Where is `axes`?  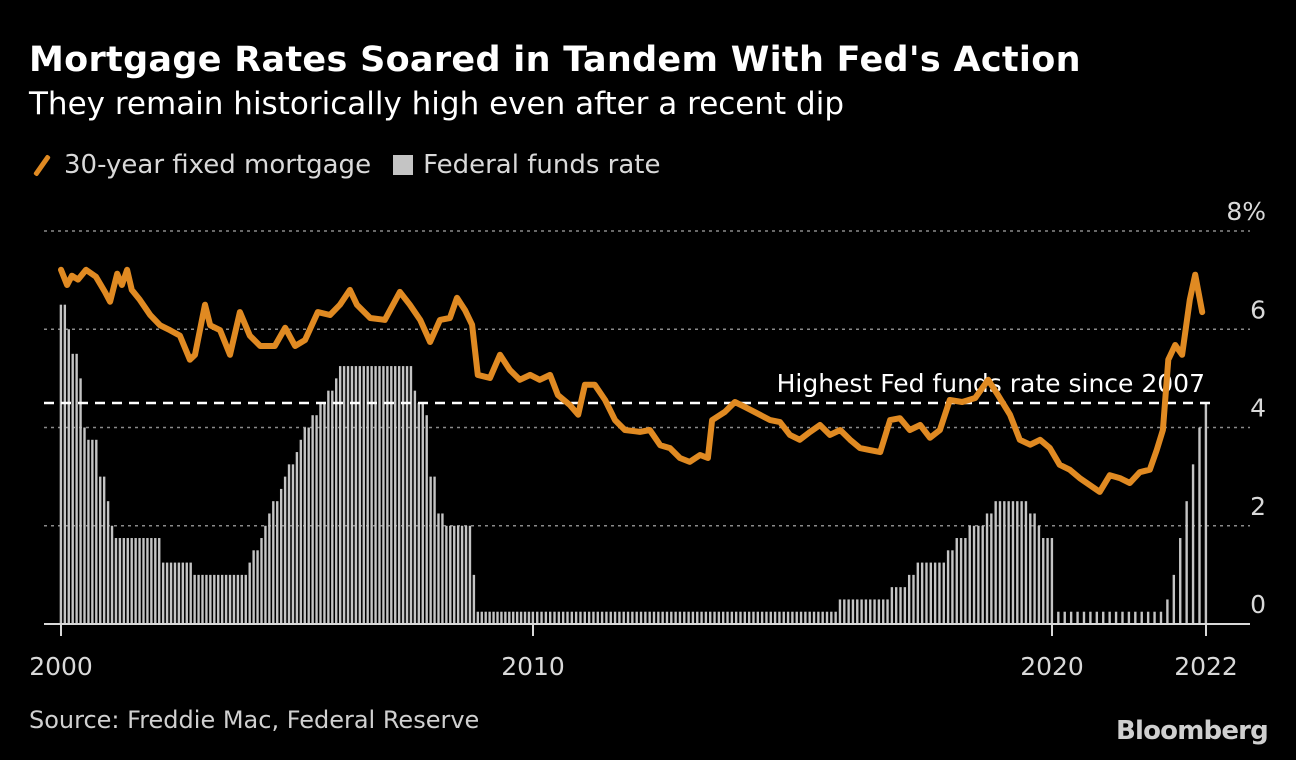 axes is located at coordinates (647, 629).